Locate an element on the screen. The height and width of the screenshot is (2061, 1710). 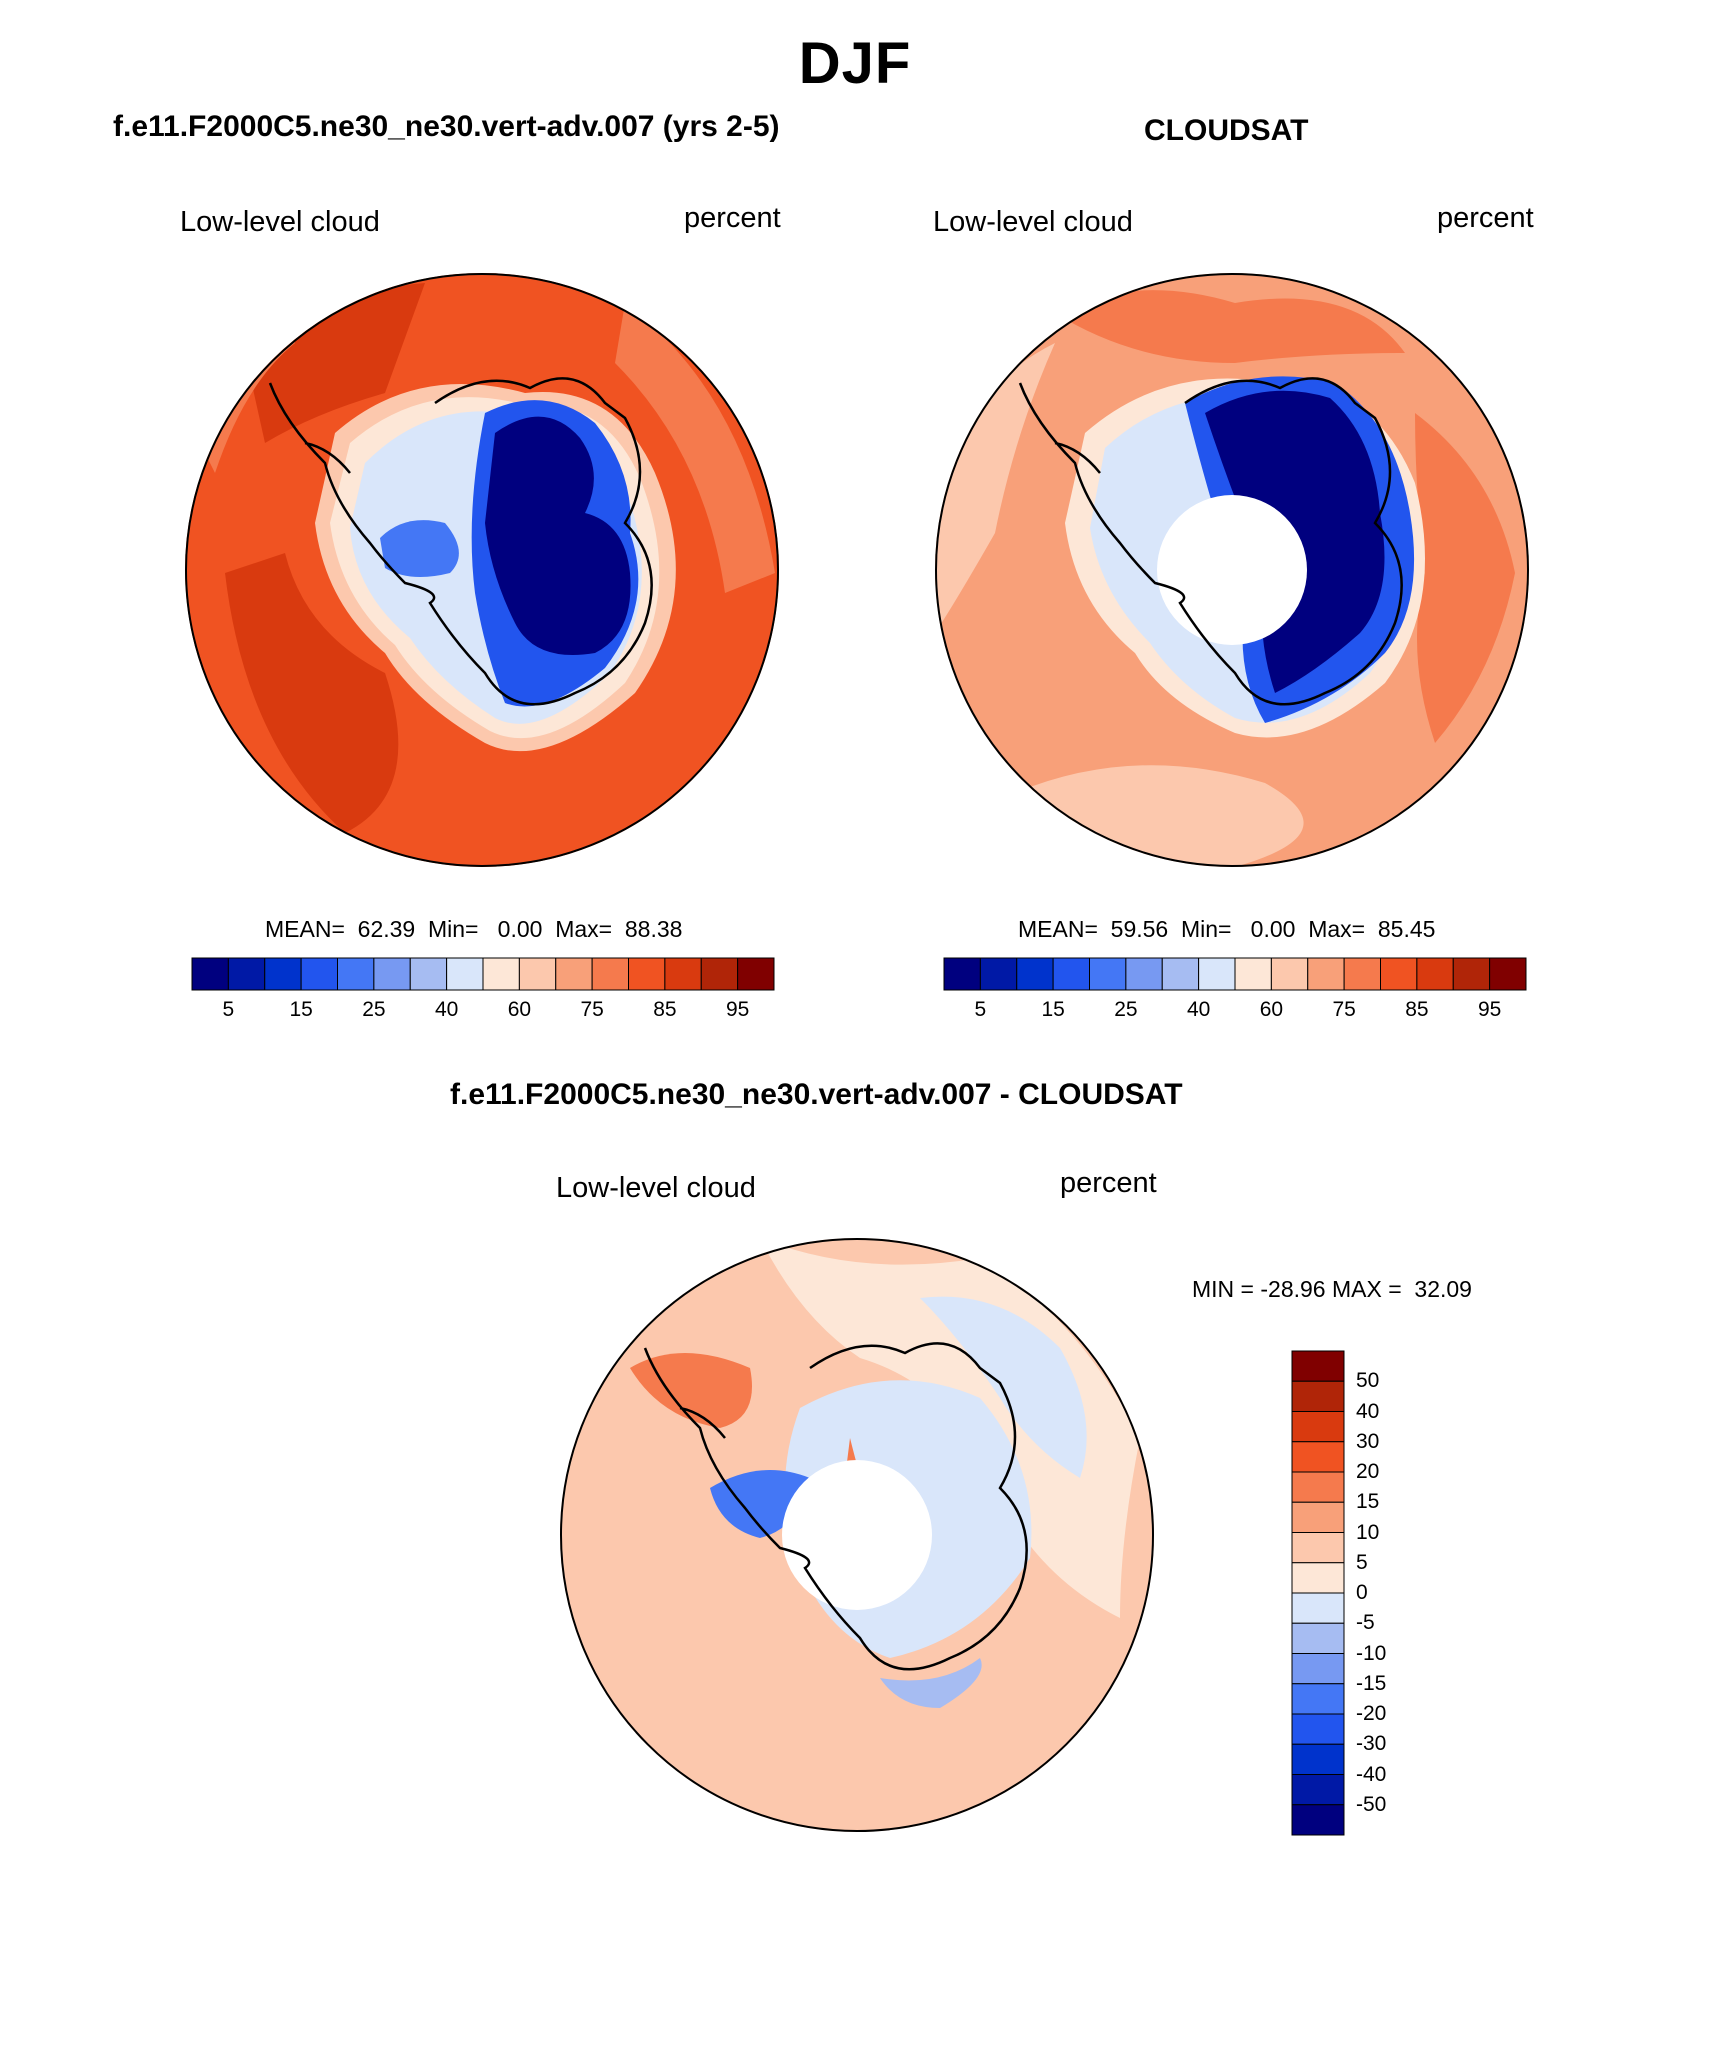
diff-units-label: percent is located at coordinates (1108, 1183).